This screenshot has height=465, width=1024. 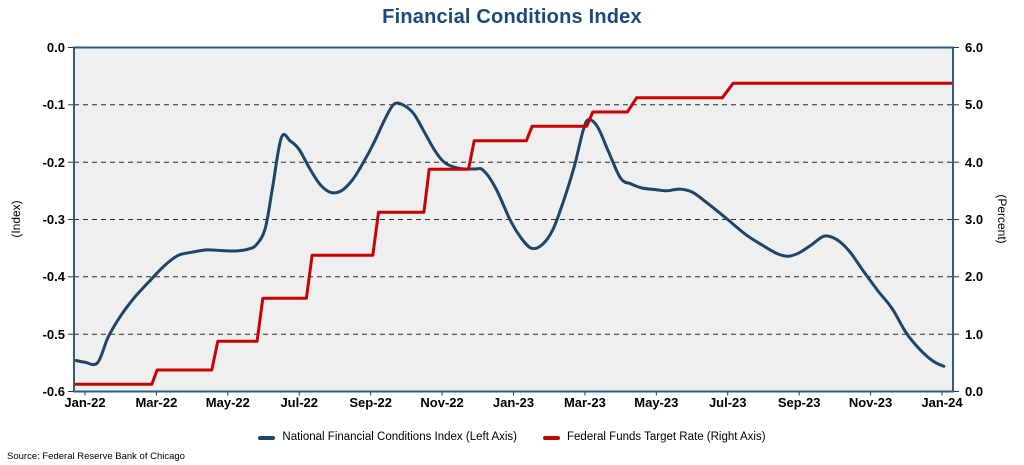 What do you see at coordinates (16, 219) in the screenshot?
I see `y-axis-title-left: (Index)` at bounding box center [16, 219].